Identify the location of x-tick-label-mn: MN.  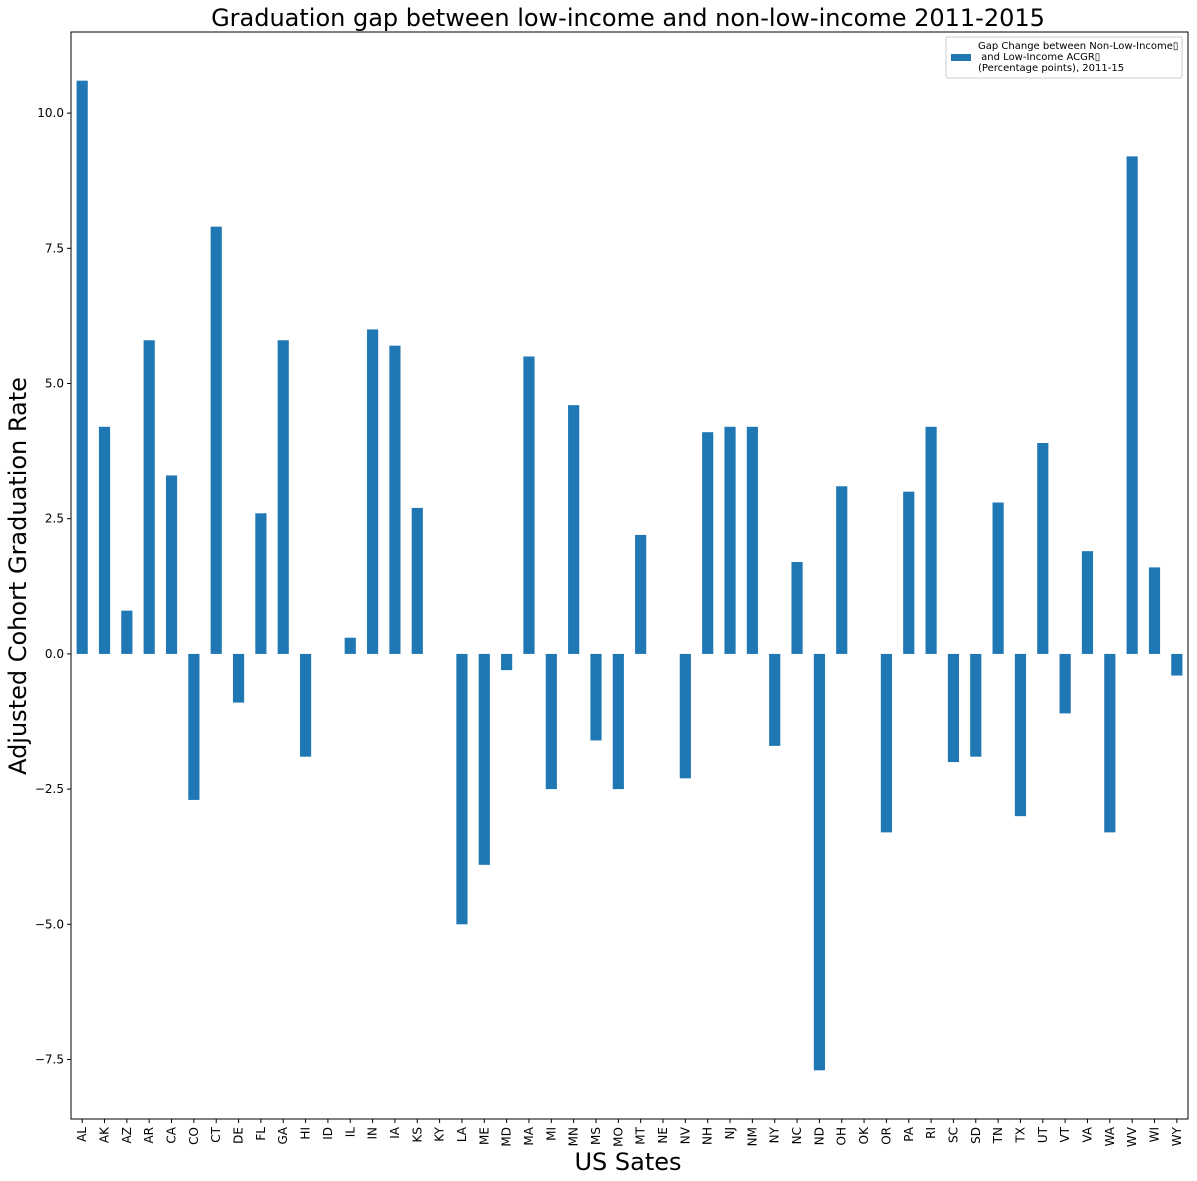
(574, 1136).